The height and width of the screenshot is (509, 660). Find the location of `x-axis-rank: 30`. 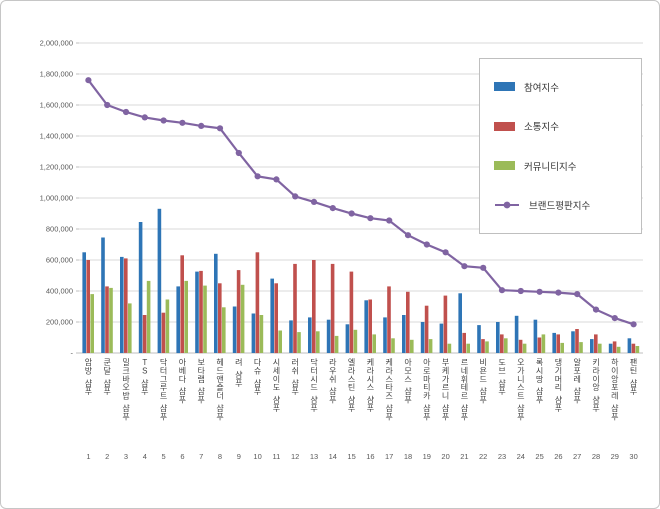

x-axis-rank: 30 is located at coordinates (633, 456).